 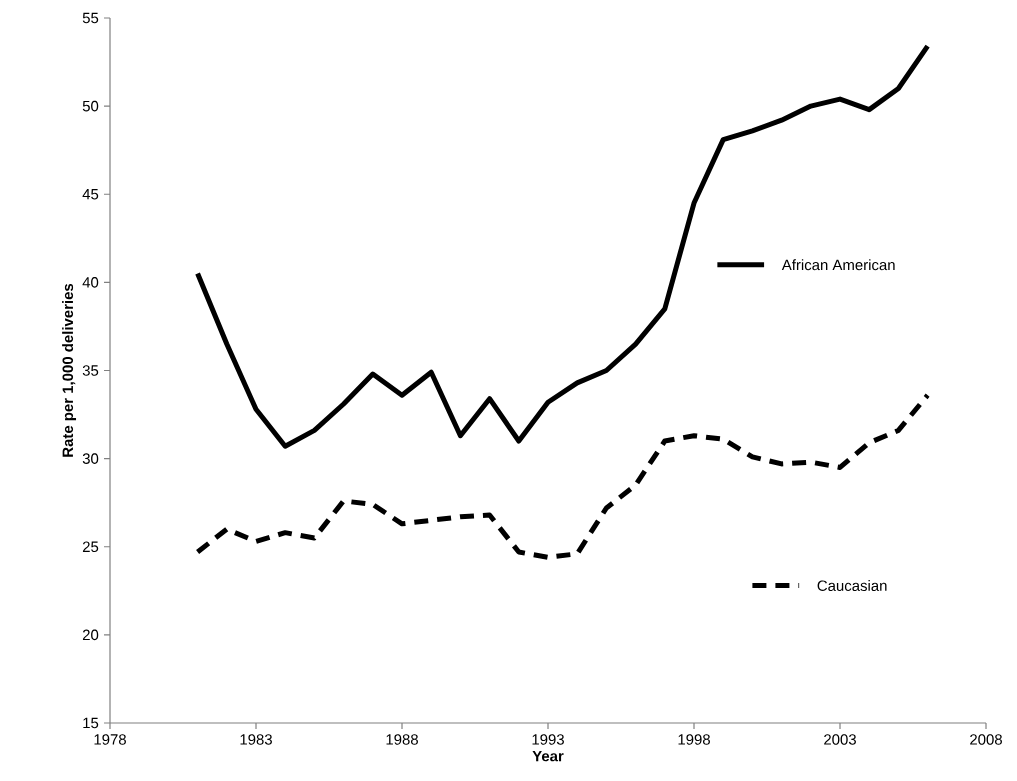 I want to click on y-tick-label: 35, so click(x=90, y=370).